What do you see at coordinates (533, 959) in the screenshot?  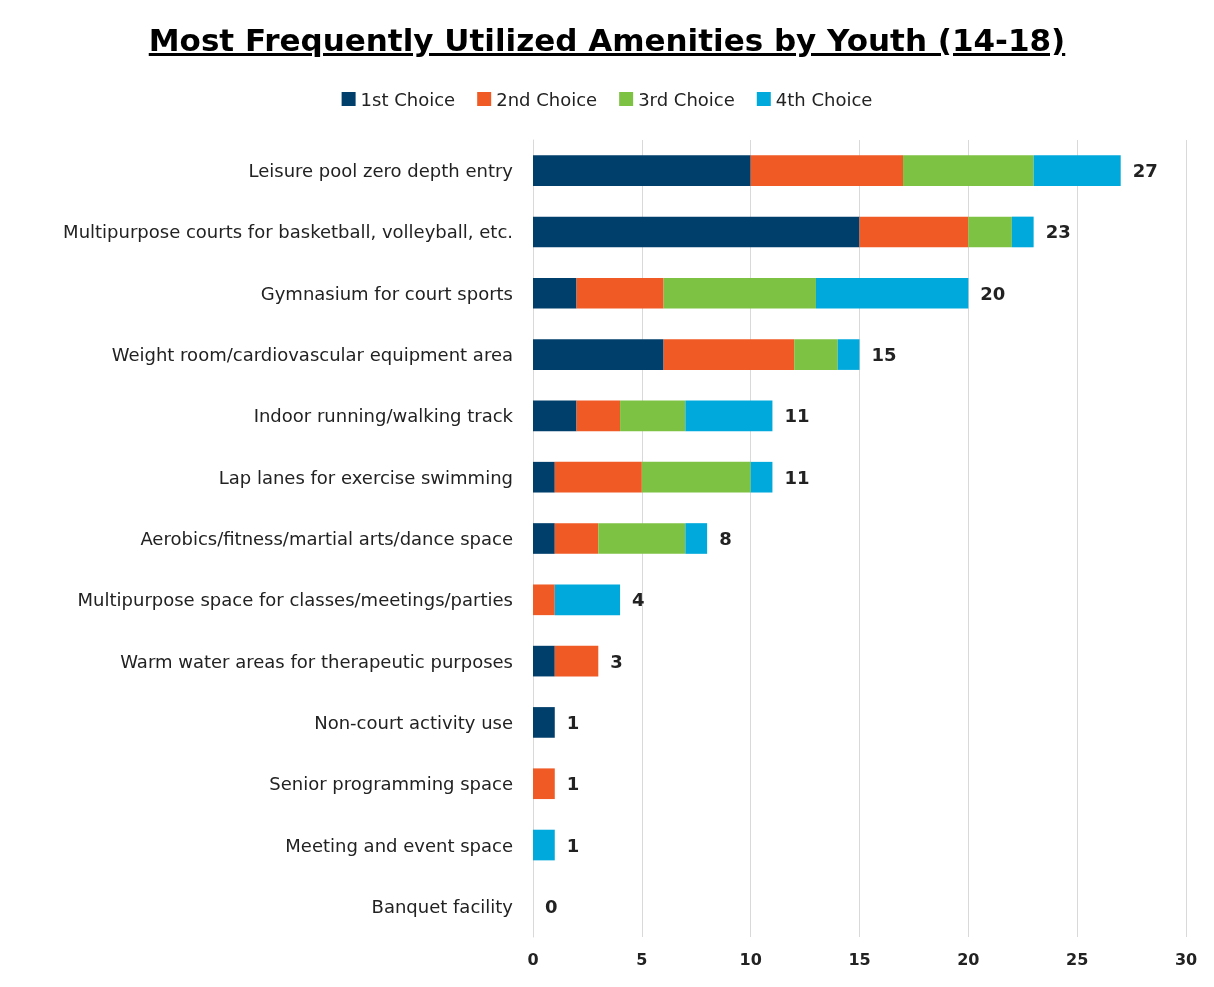 I see `x-tick-label: 0` at bounding box center [533, 959].